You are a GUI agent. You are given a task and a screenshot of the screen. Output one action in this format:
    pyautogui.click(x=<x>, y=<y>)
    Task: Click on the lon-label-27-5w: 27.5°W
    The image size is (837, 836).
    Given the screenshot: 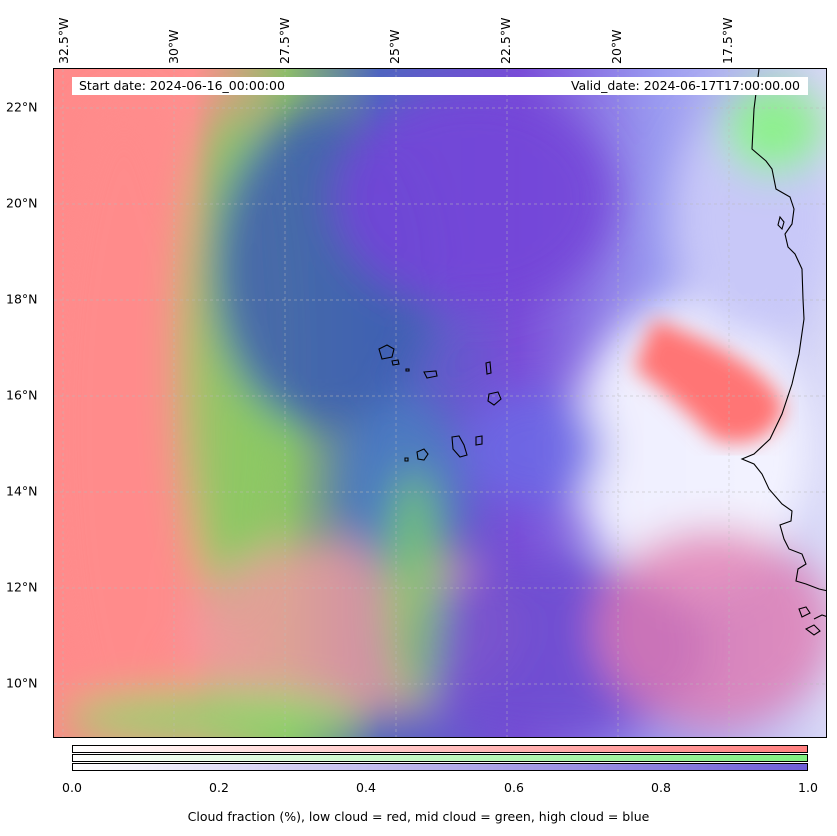 What is the action you would take?
    pyautogui.click(x=284, y=40)
    